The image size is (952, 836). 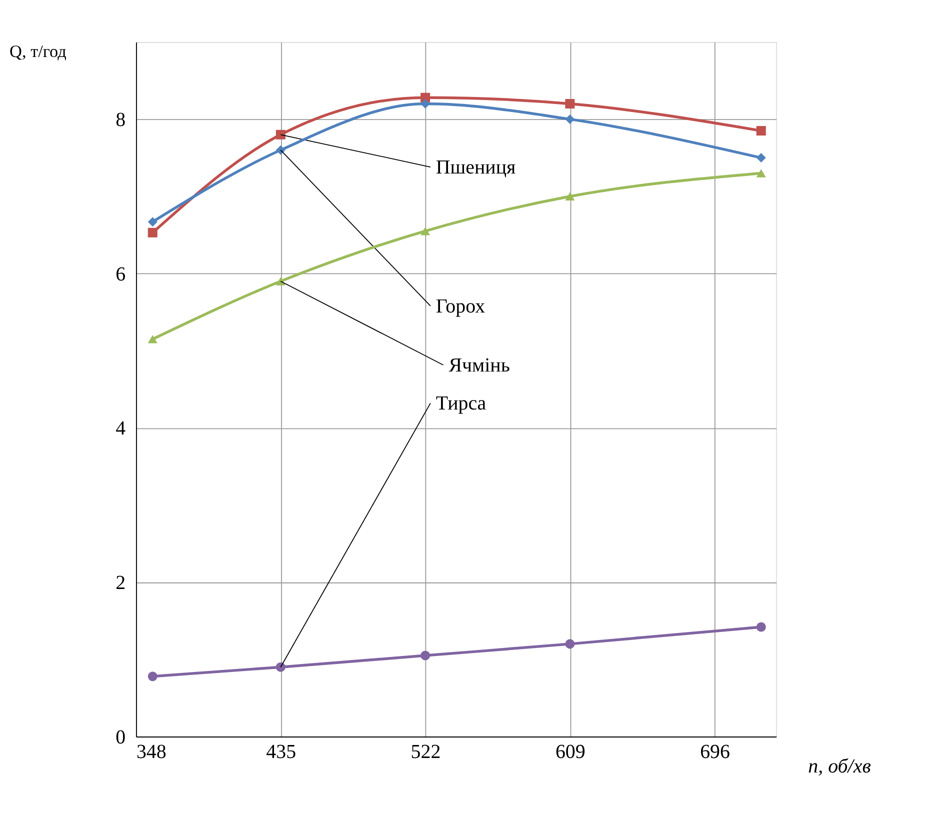 What do you see at coordinates (425, 751) in the screenshot?
I see `x-tick-label: 522` at bounding box center [425, 751].